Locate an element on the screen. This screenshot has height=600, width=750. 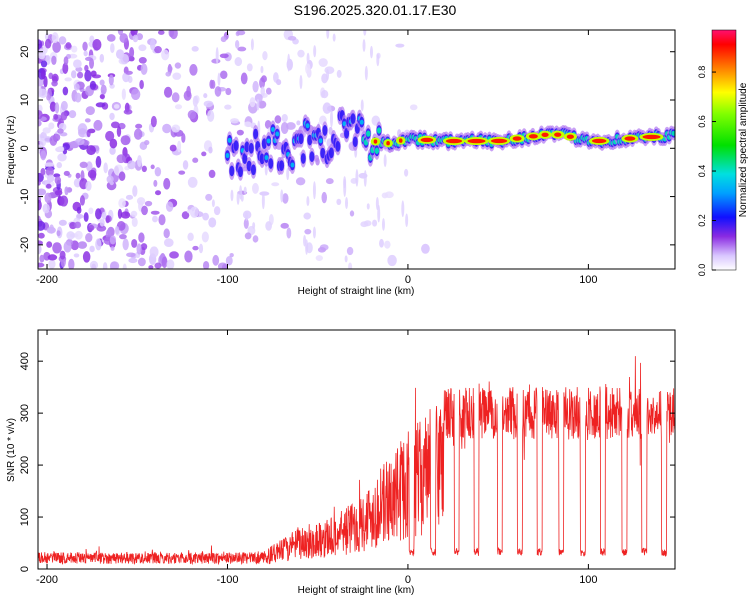
chart-title: S196.2025.320.01.17.E30 is located at coordinates (375, 10).